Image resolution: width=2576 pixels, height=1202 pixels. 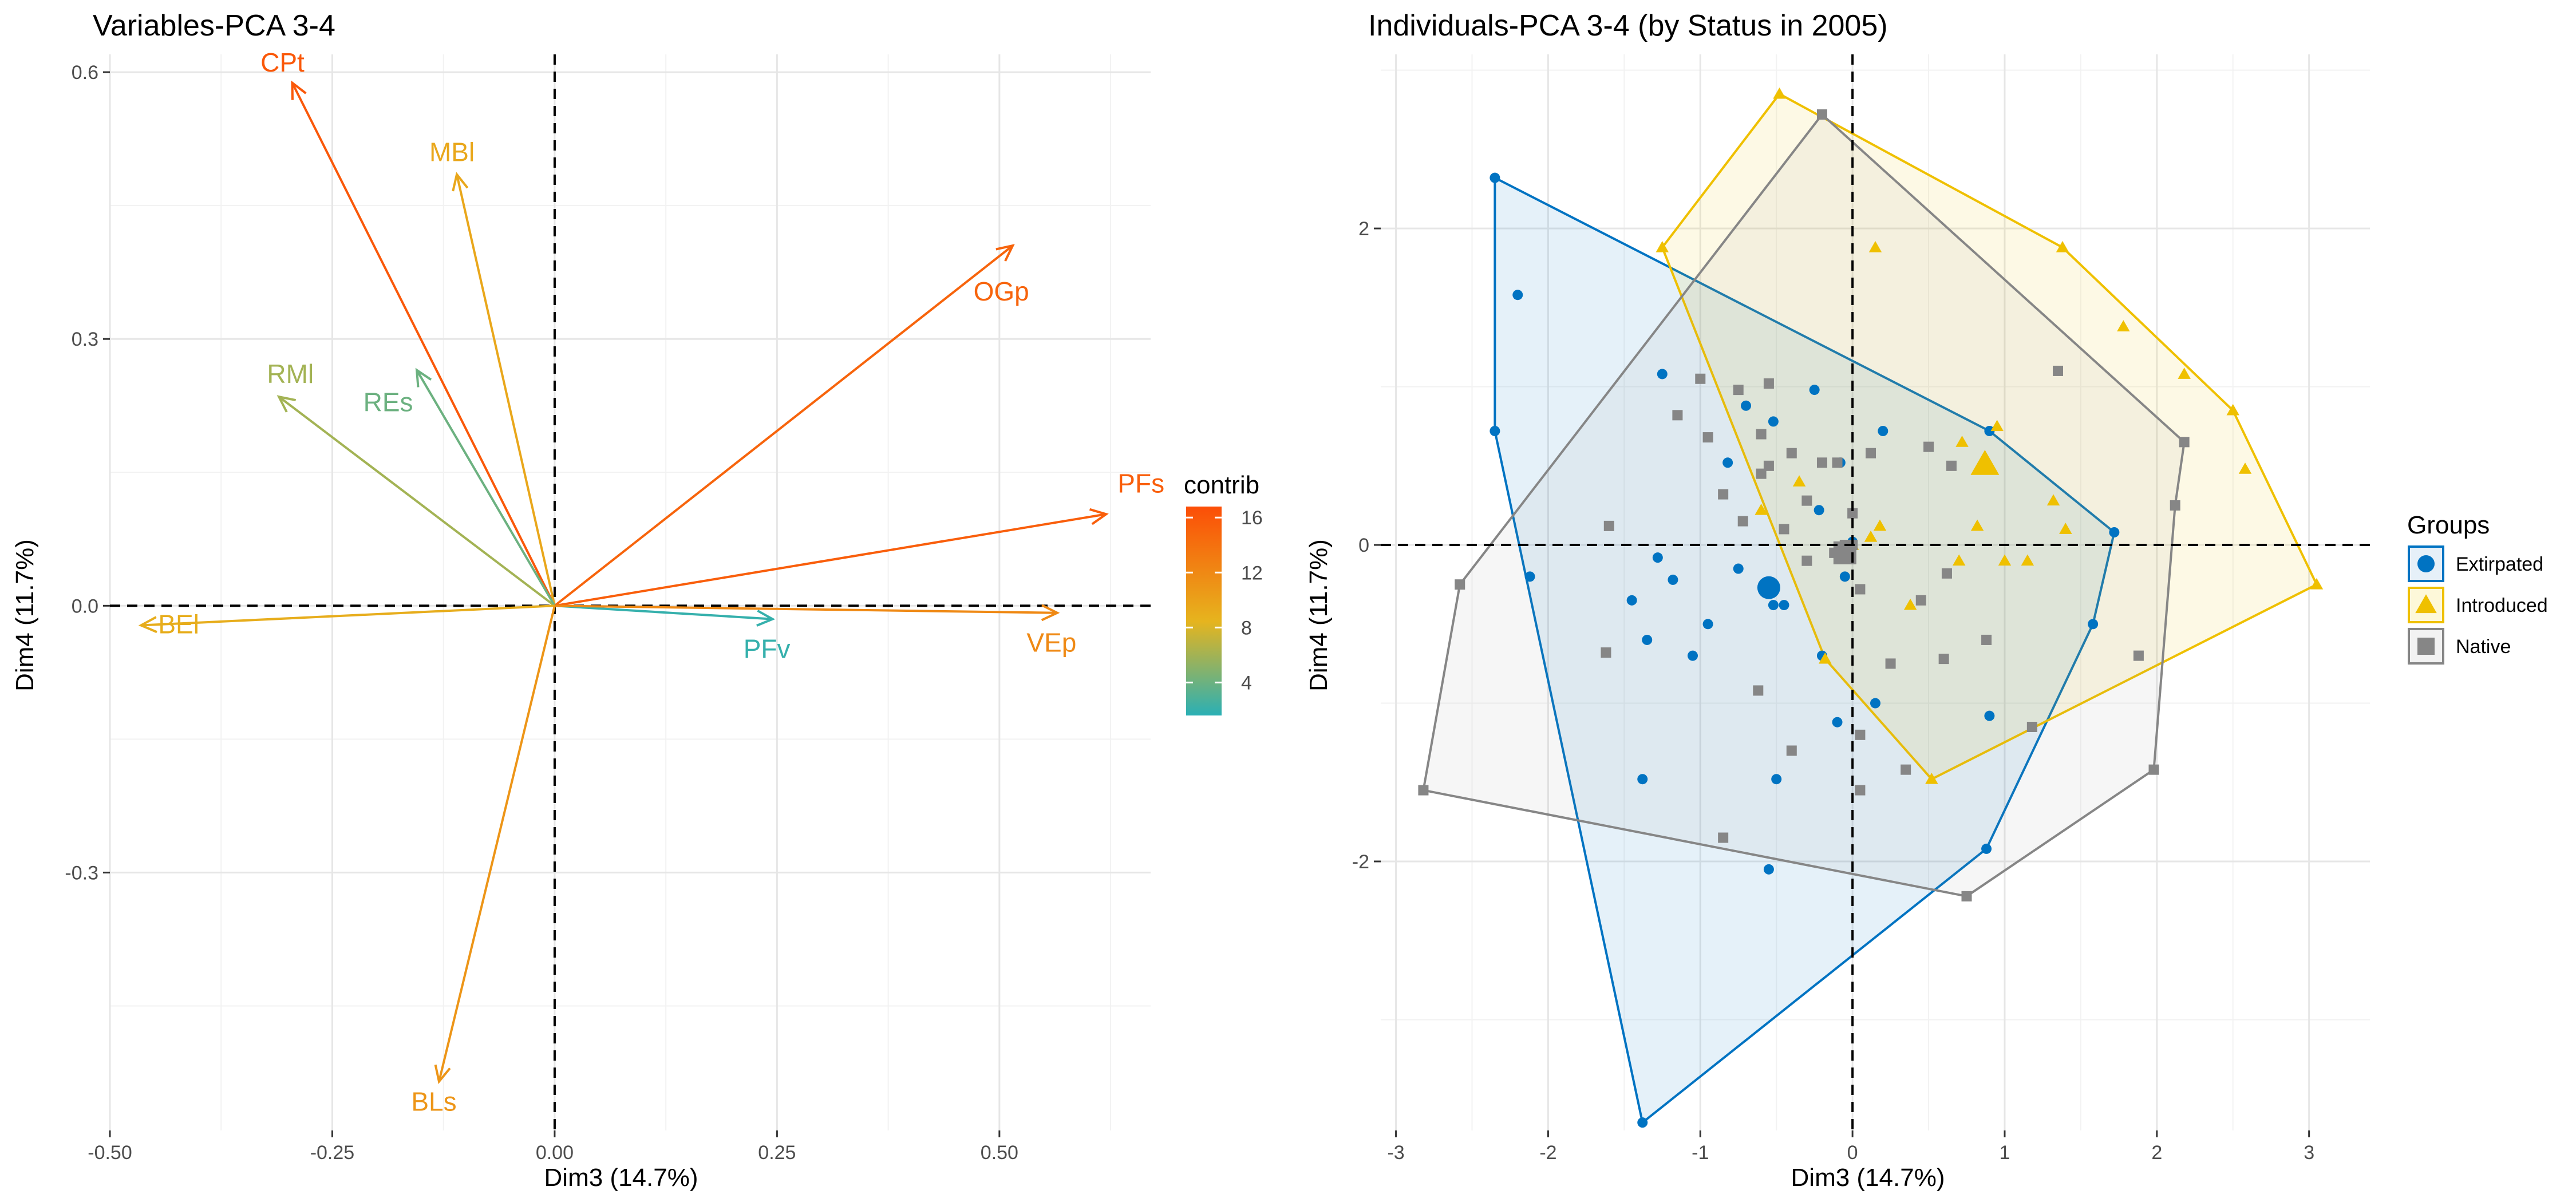 What do you see at coordinates (1051, 643) in the screenshot?
I see `variable-label-vep: VEp` at bounding box center [1051, 643].